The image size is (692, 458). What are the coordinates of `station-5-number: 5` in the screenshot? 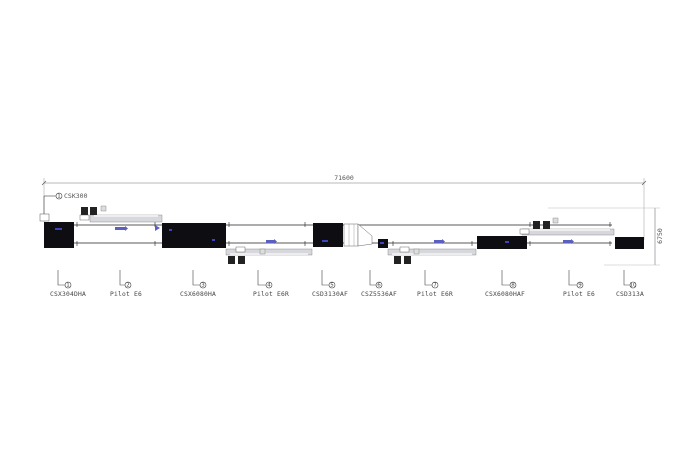 It's located at (332, 285).